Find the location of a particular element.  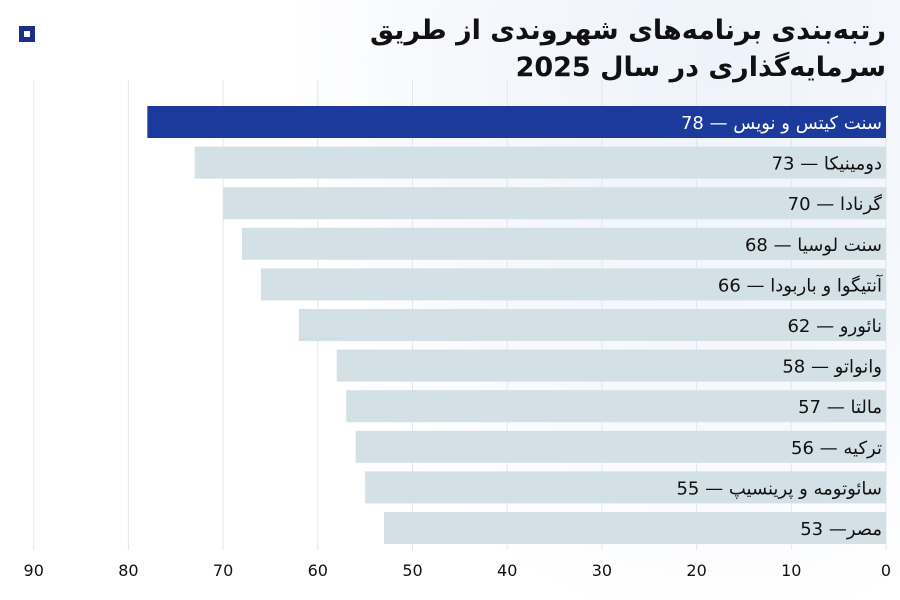

bar-label: گرنادا — 70 is located at coordinates (835, 204).